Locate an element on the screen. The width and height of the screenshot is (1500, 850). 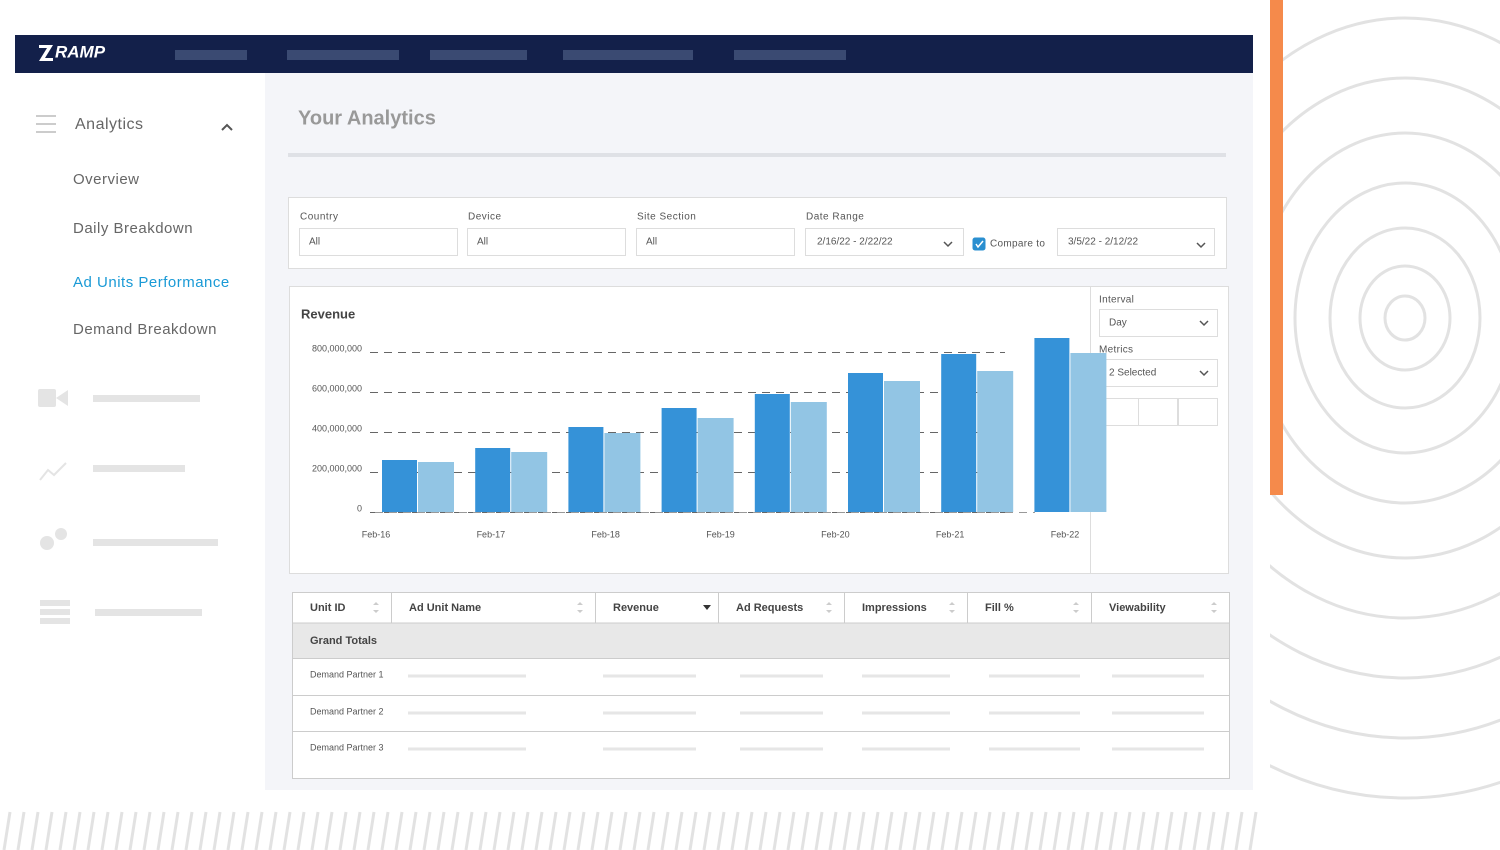
filter-value: All is located at coordinates (314, 242).